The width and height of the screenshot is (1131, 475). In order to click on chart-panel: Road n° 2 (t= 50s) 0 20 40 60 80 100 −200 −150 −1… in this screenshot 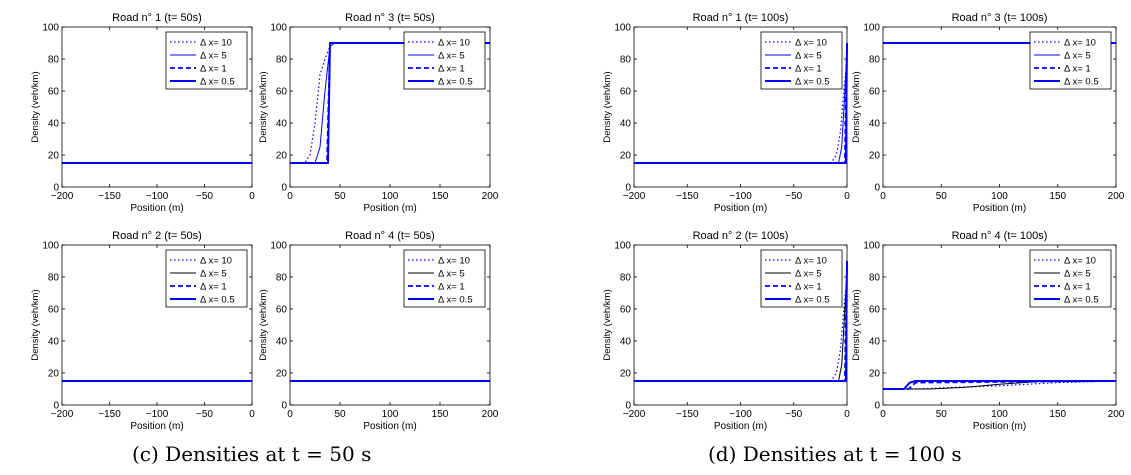, I will do `click(142, 331)`.